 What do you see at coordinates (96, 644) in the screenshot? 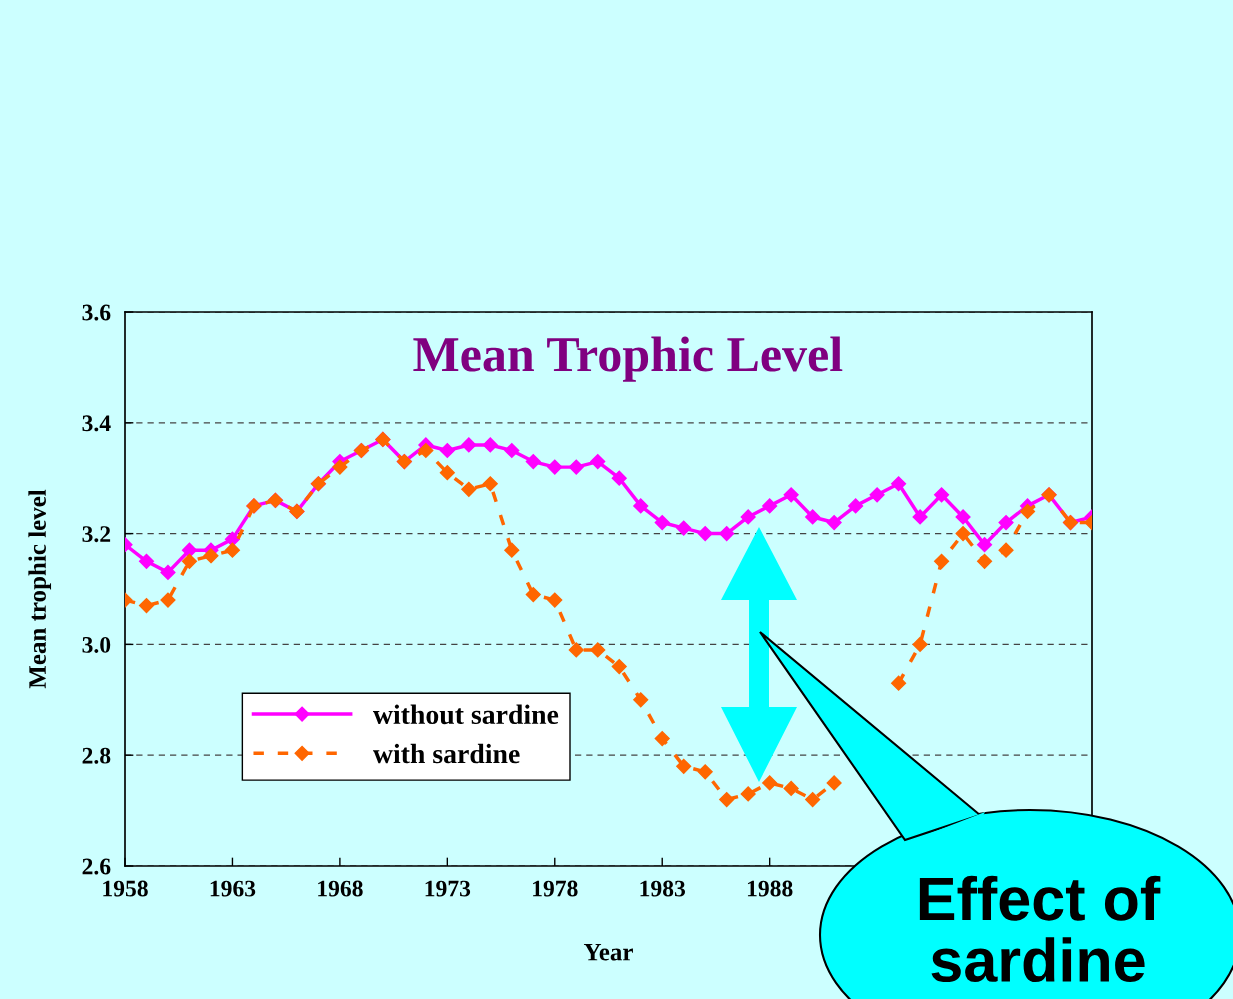
I see `y-tick-label: 3.0` at bounding box center [96, 644].